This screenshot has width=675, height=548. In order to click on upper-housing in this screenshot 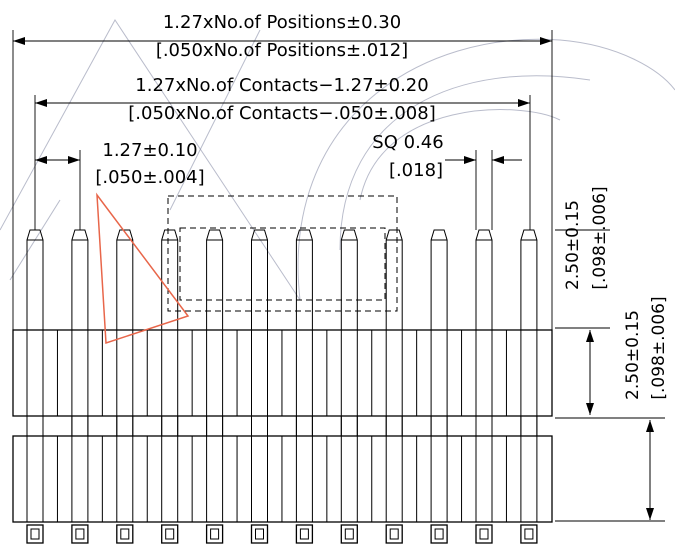, I will do `click(282, 373)`.